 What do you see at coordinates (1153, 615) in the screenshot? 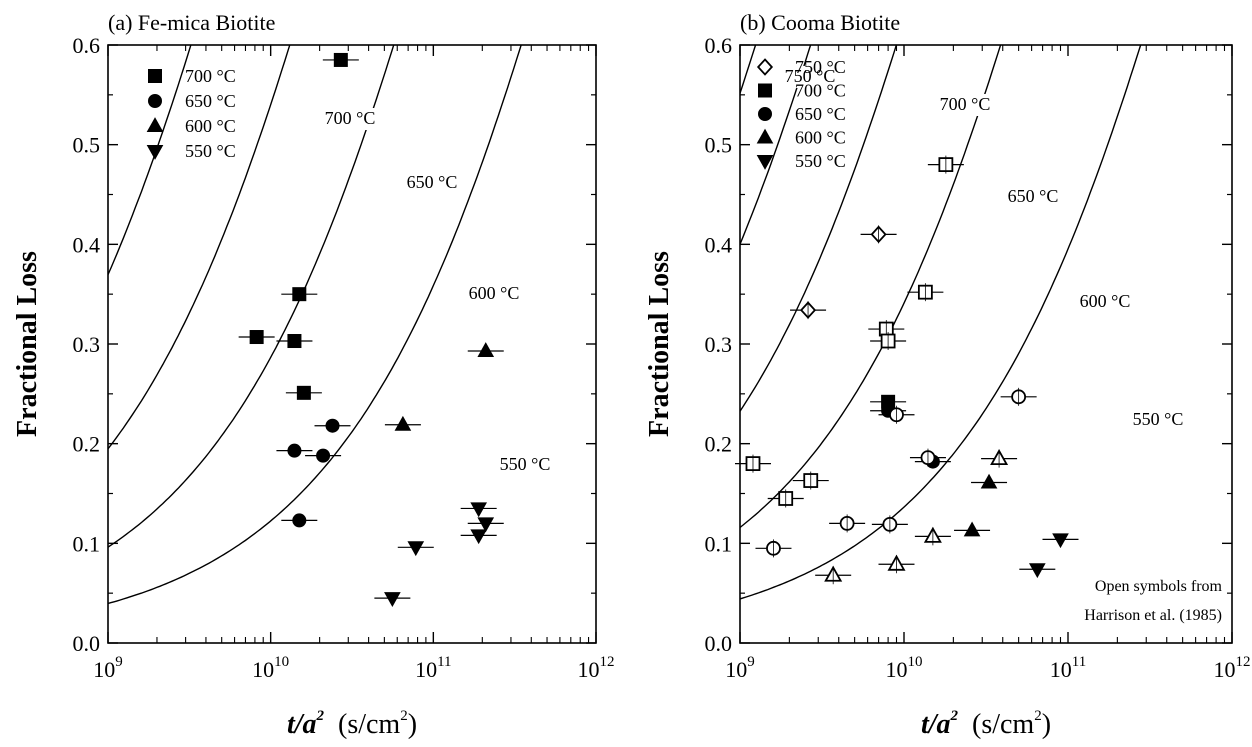
I see `note-text: Harrison et al. (1985)` at bounding box center [1153, 615].